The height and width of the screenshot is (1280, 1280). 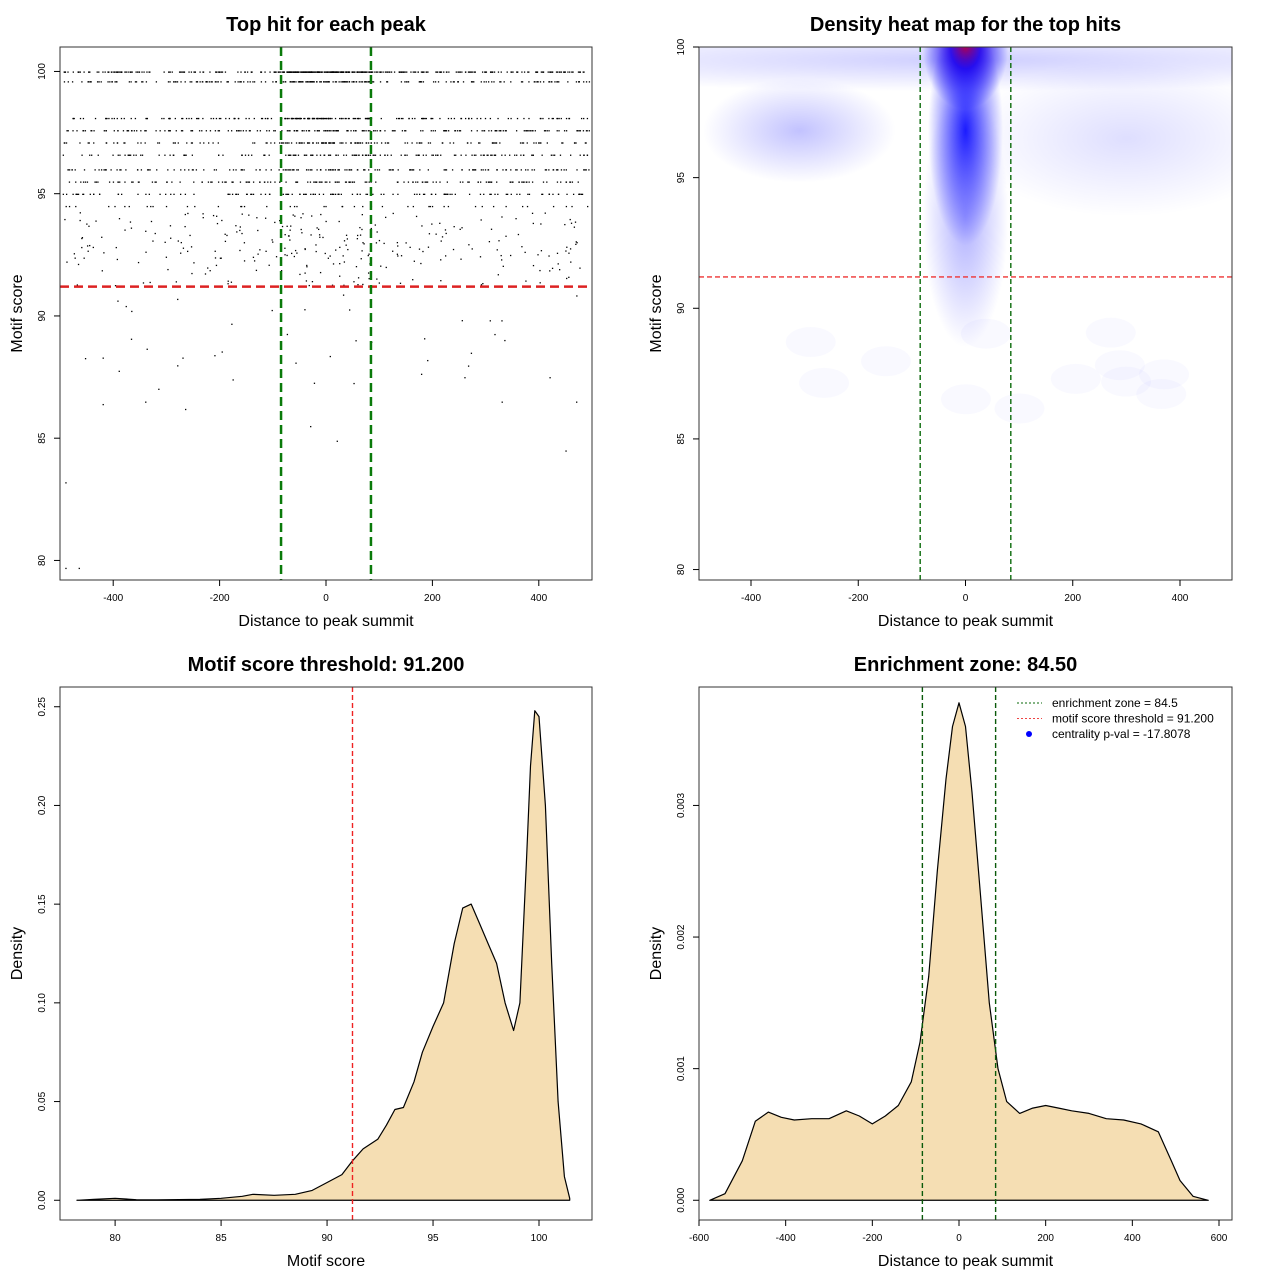 What do you see at coordinates (1045, 1238) in the screenshot?
I see `x-tick-label: 200` at bounding box center [1045, 1238].